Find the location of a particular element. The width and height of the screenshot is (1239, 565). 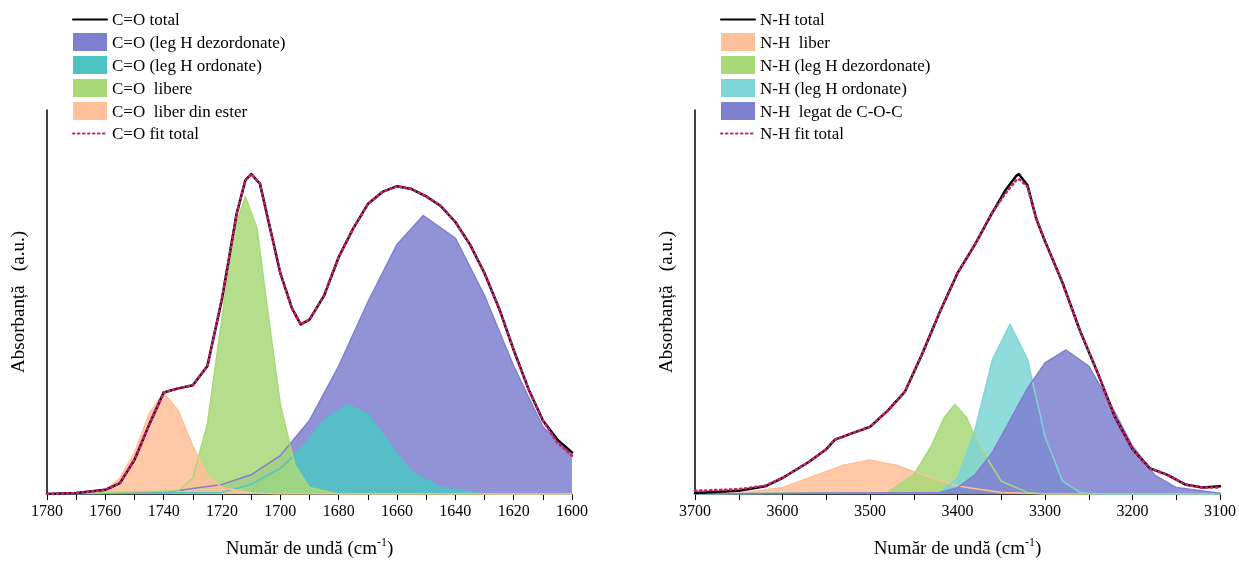

x-tick-label: 1680 is located at coordinates (338, 510).